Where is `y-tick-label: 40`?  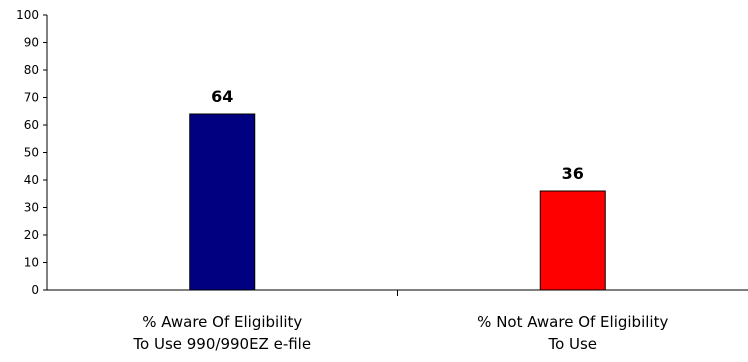 y-tick-label: 40 is located at coordinates (31, 180).